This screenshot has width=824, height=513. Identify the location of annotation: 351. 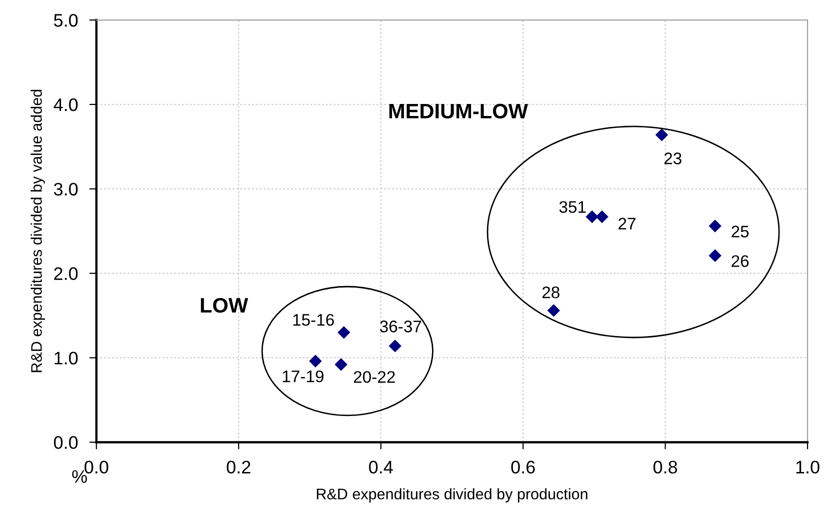
(572, 207).